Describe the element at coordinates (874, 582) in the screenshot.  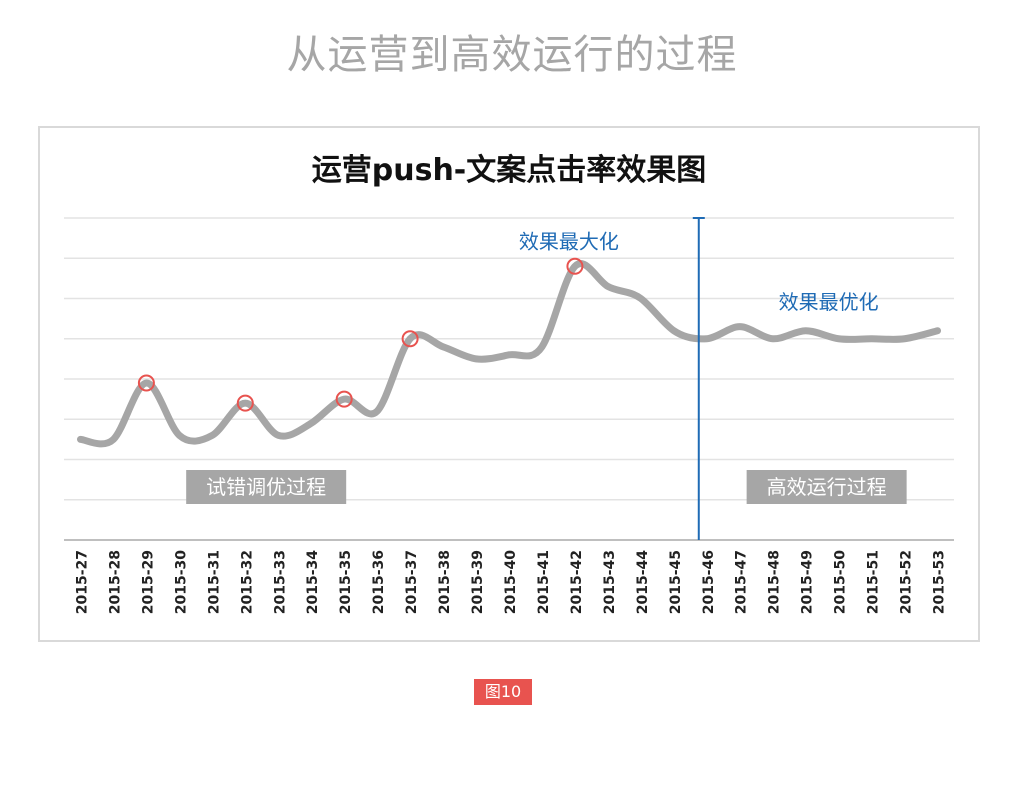
I see `x-tick-label: 2015-51` at that location.